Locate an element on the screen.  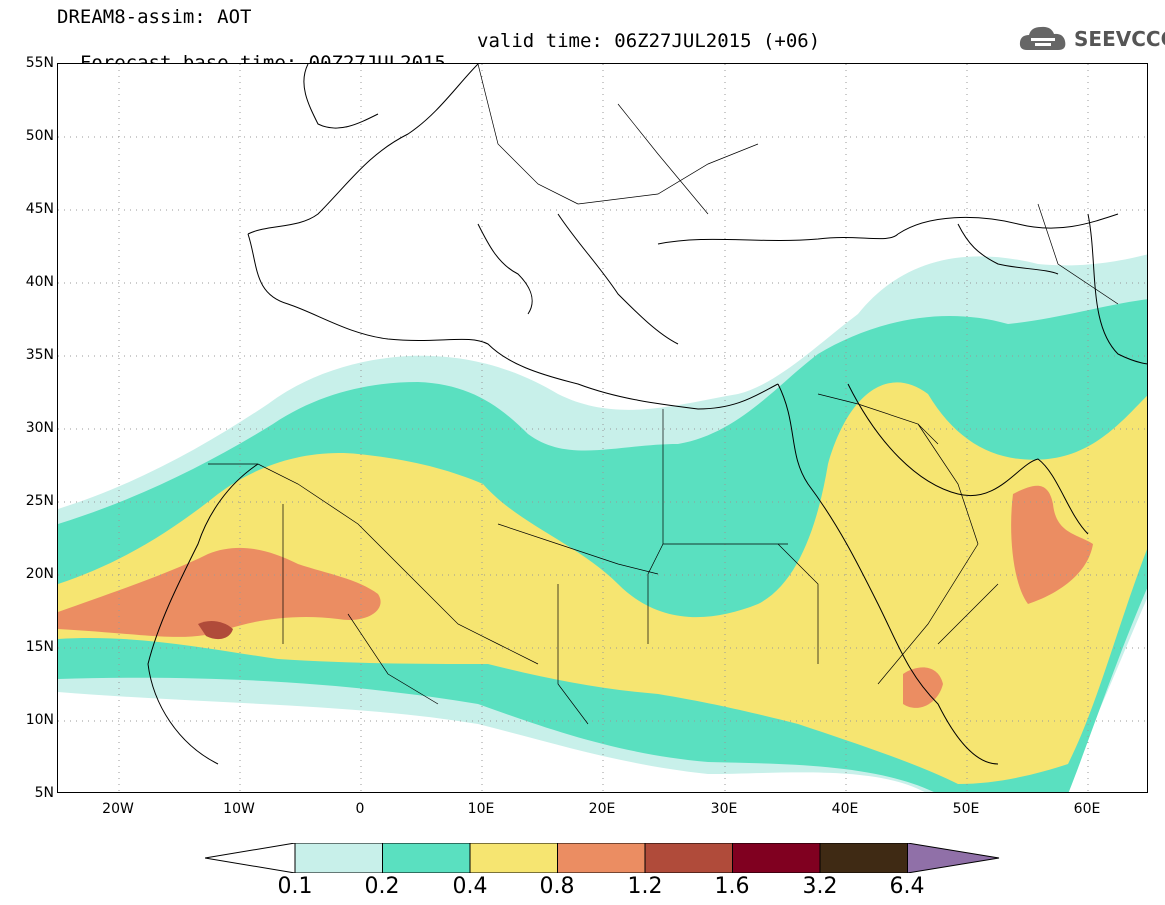
legend-label: 6.4 is located at coordinates (907, 886).